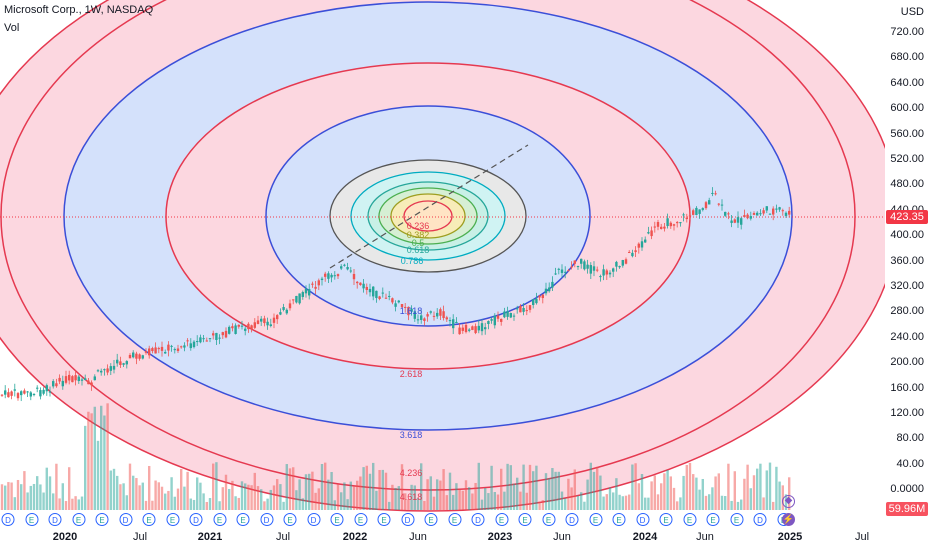 The image size is (932, 550). What do you see at coordinates (411, 497) in the screenshot?
I see `fib-level-label: 4.618` at bounding box center [411, 497].